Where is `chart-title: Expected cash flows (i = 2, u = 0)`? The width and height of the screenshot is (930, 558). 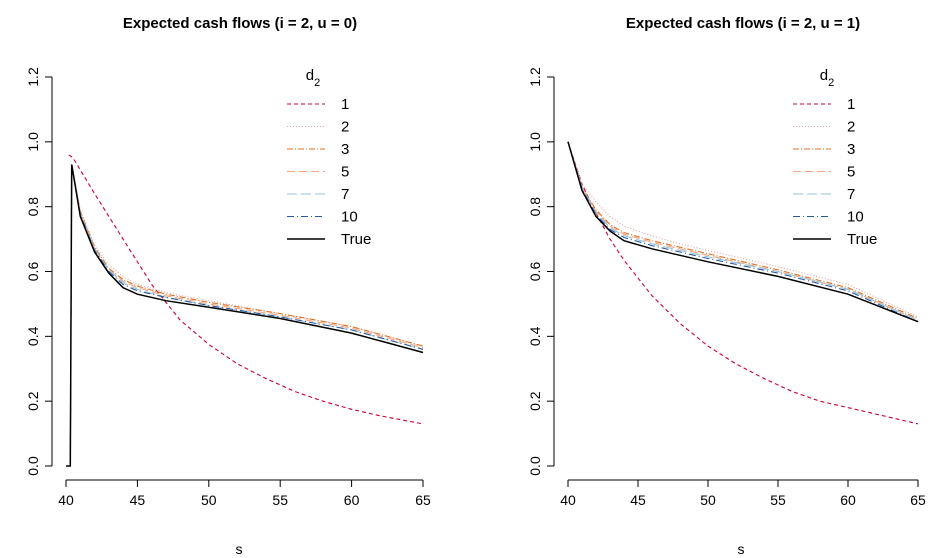
chart-title: Expected cash flows (i = 2, u = 0) is located at coordinates (240, 23).